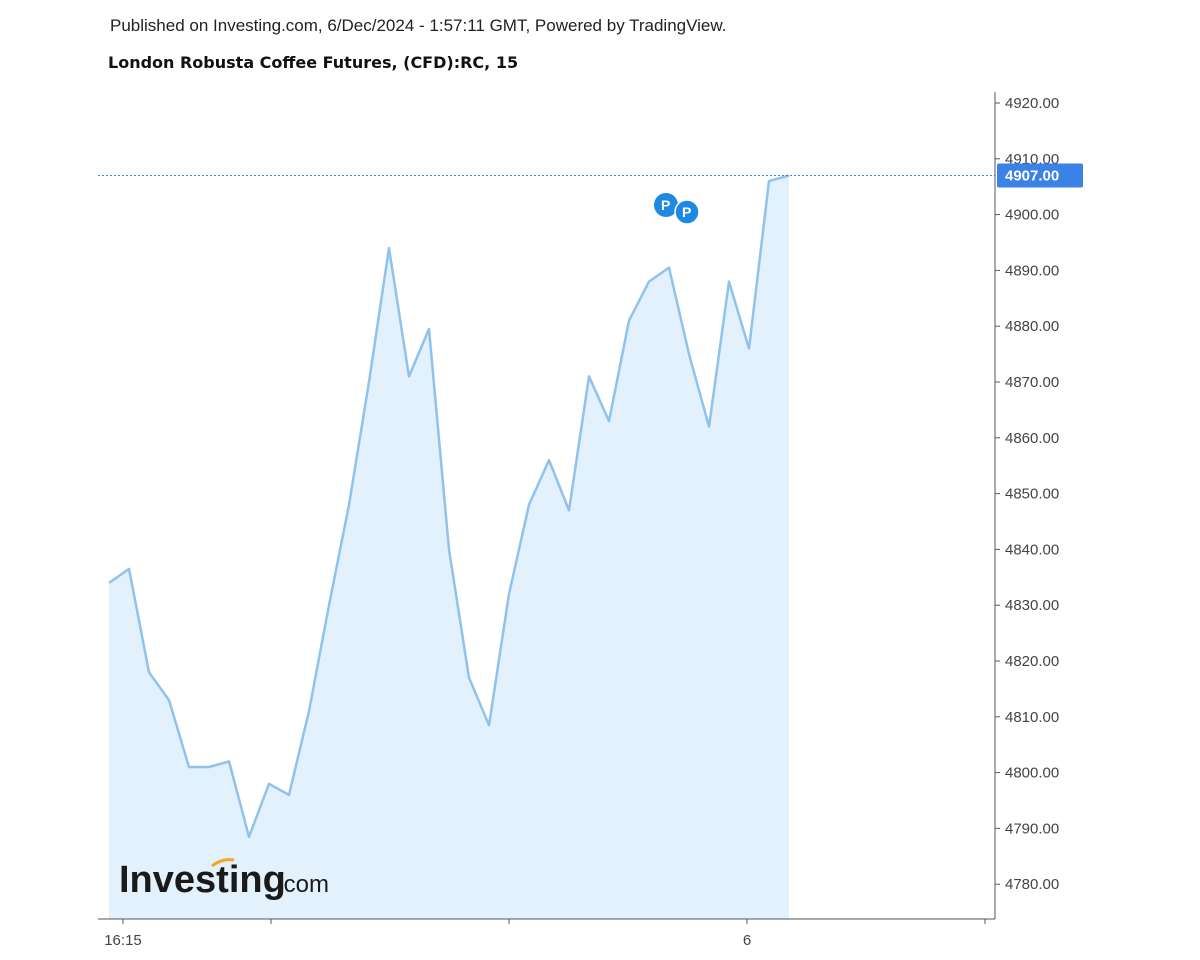 This screenshot has height=960, width=1200. I want to click on investing-logo: Investing .com, so click(224, 879).